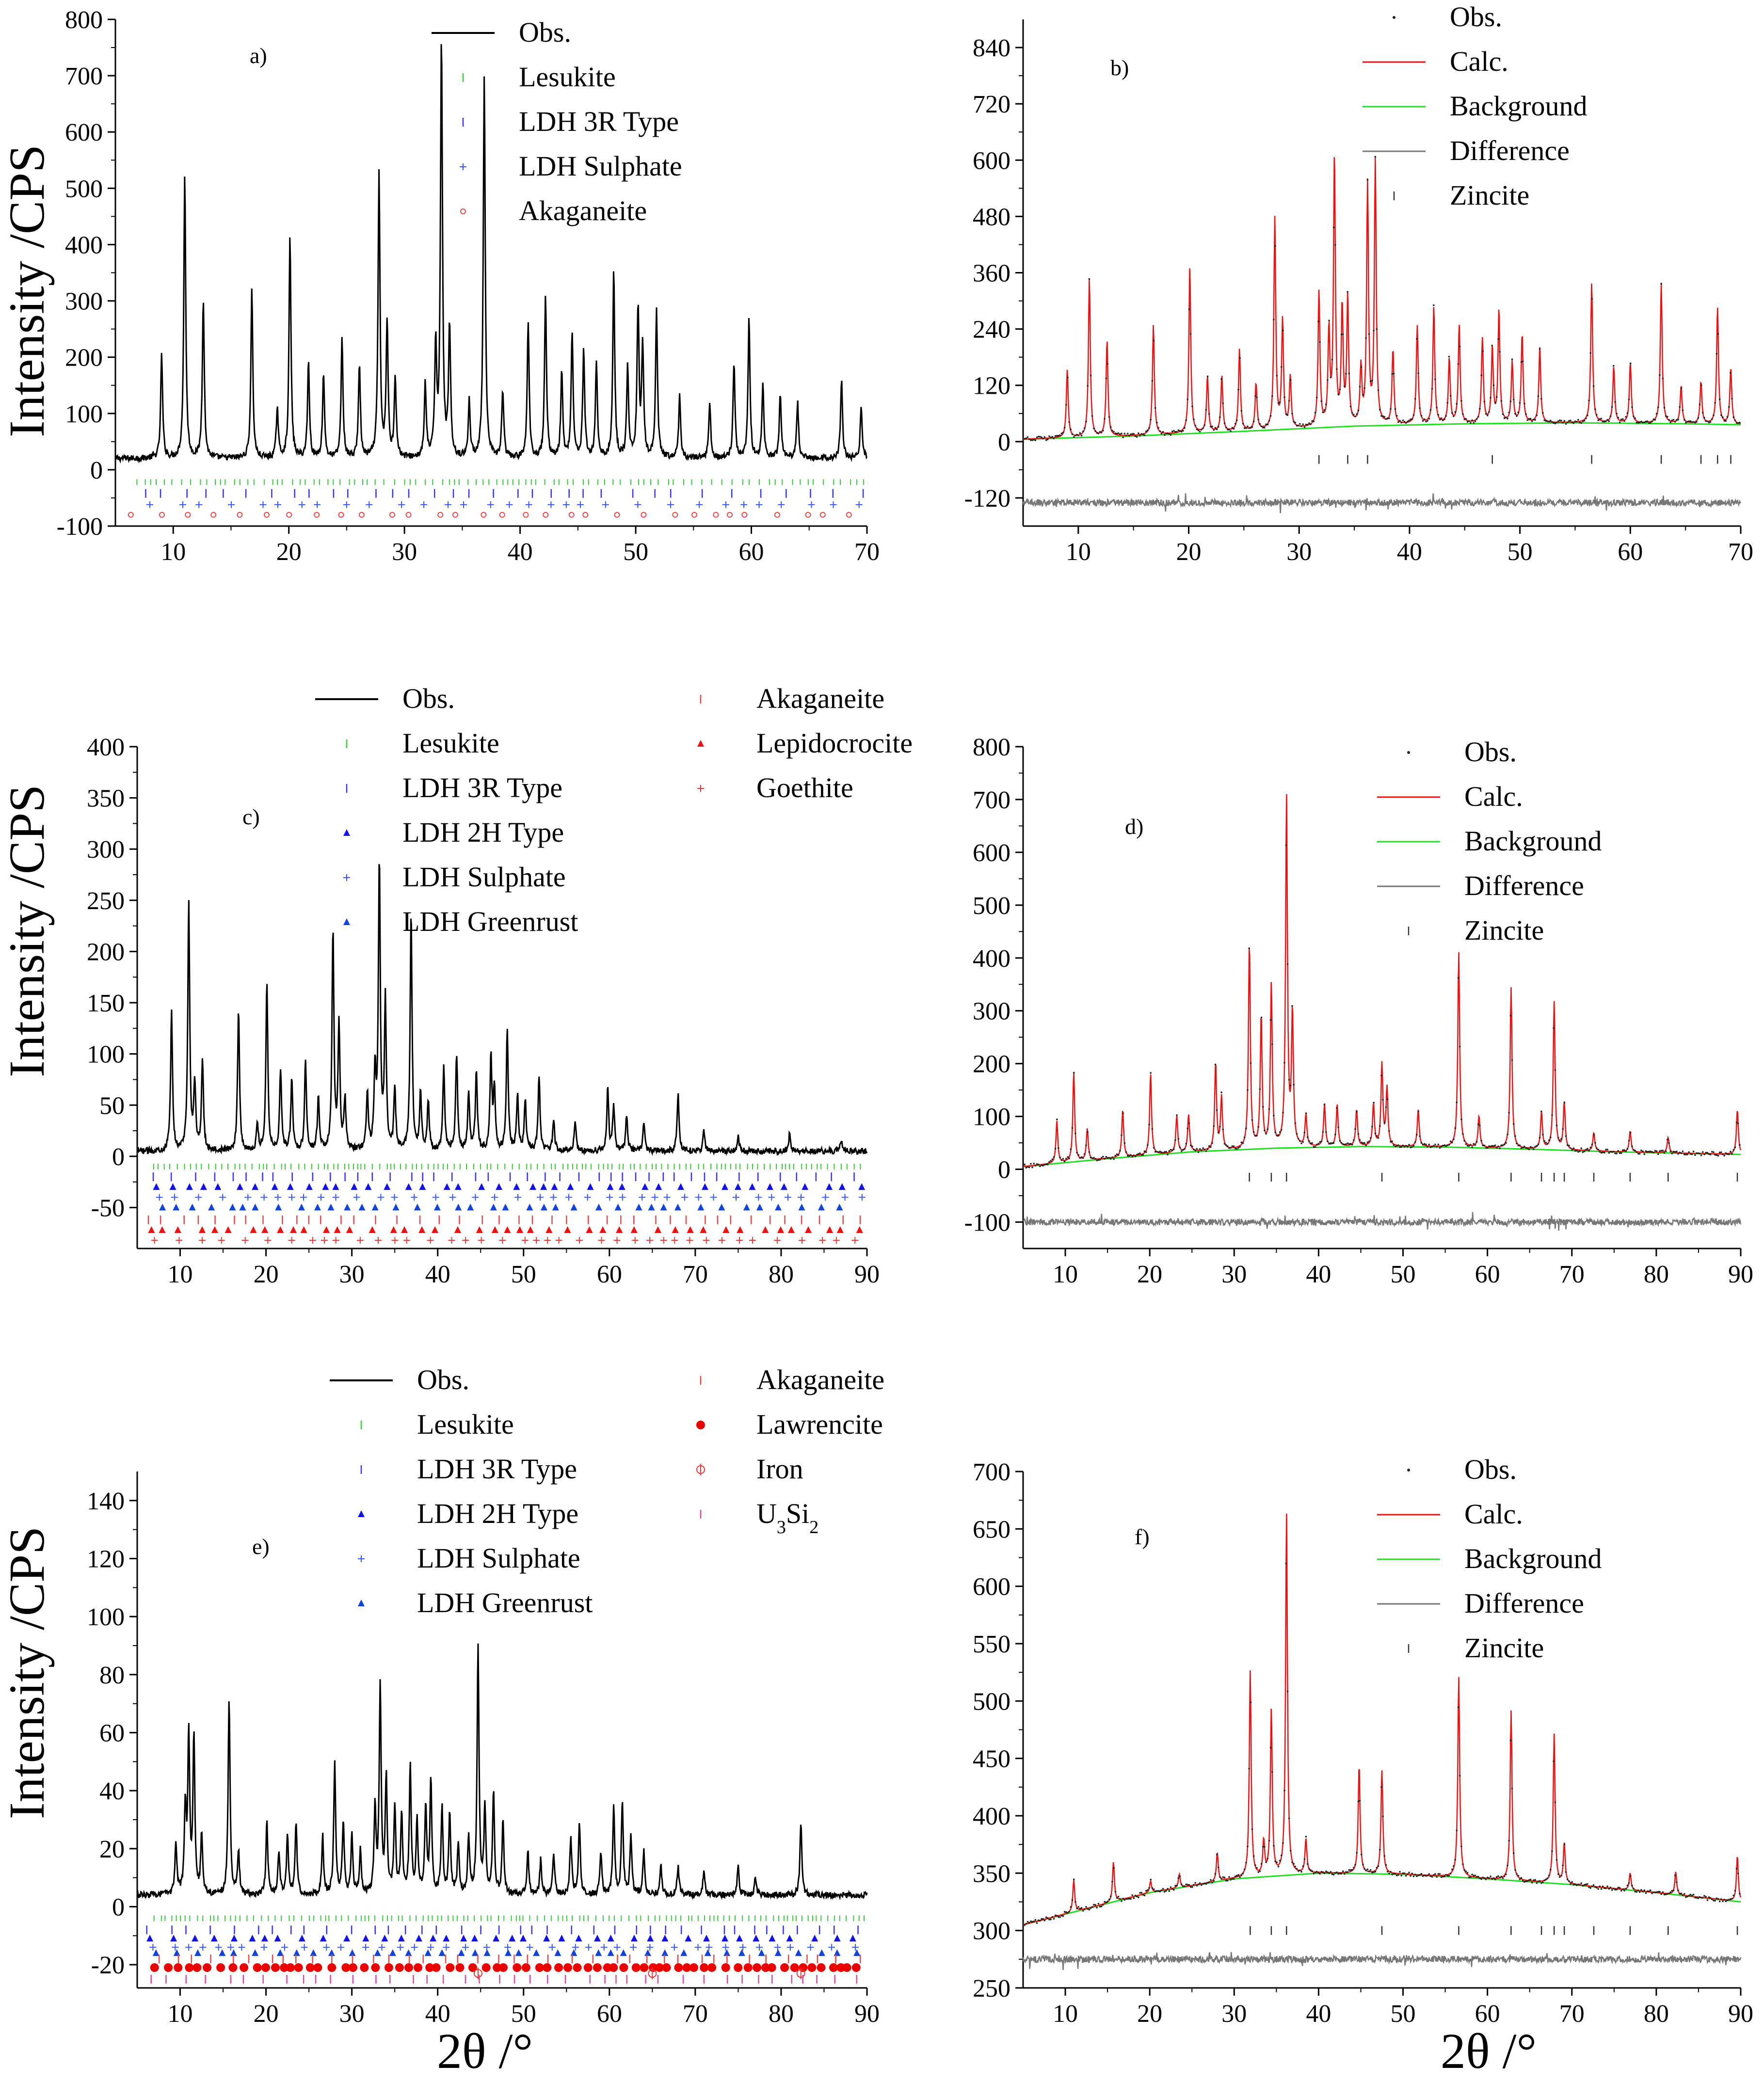  I want to click on x-tick-label: 20, so click(289, 552).